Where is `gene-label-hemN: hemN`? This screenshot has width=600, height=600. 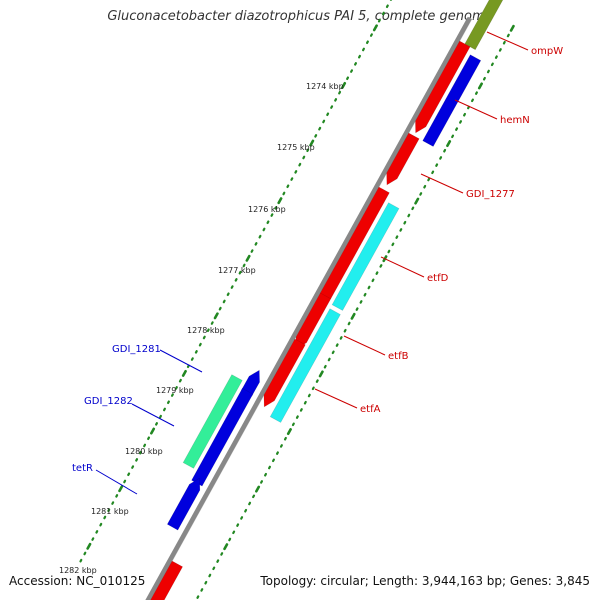 gene-label-hemN: hemN is located at coordinates (515, 120).